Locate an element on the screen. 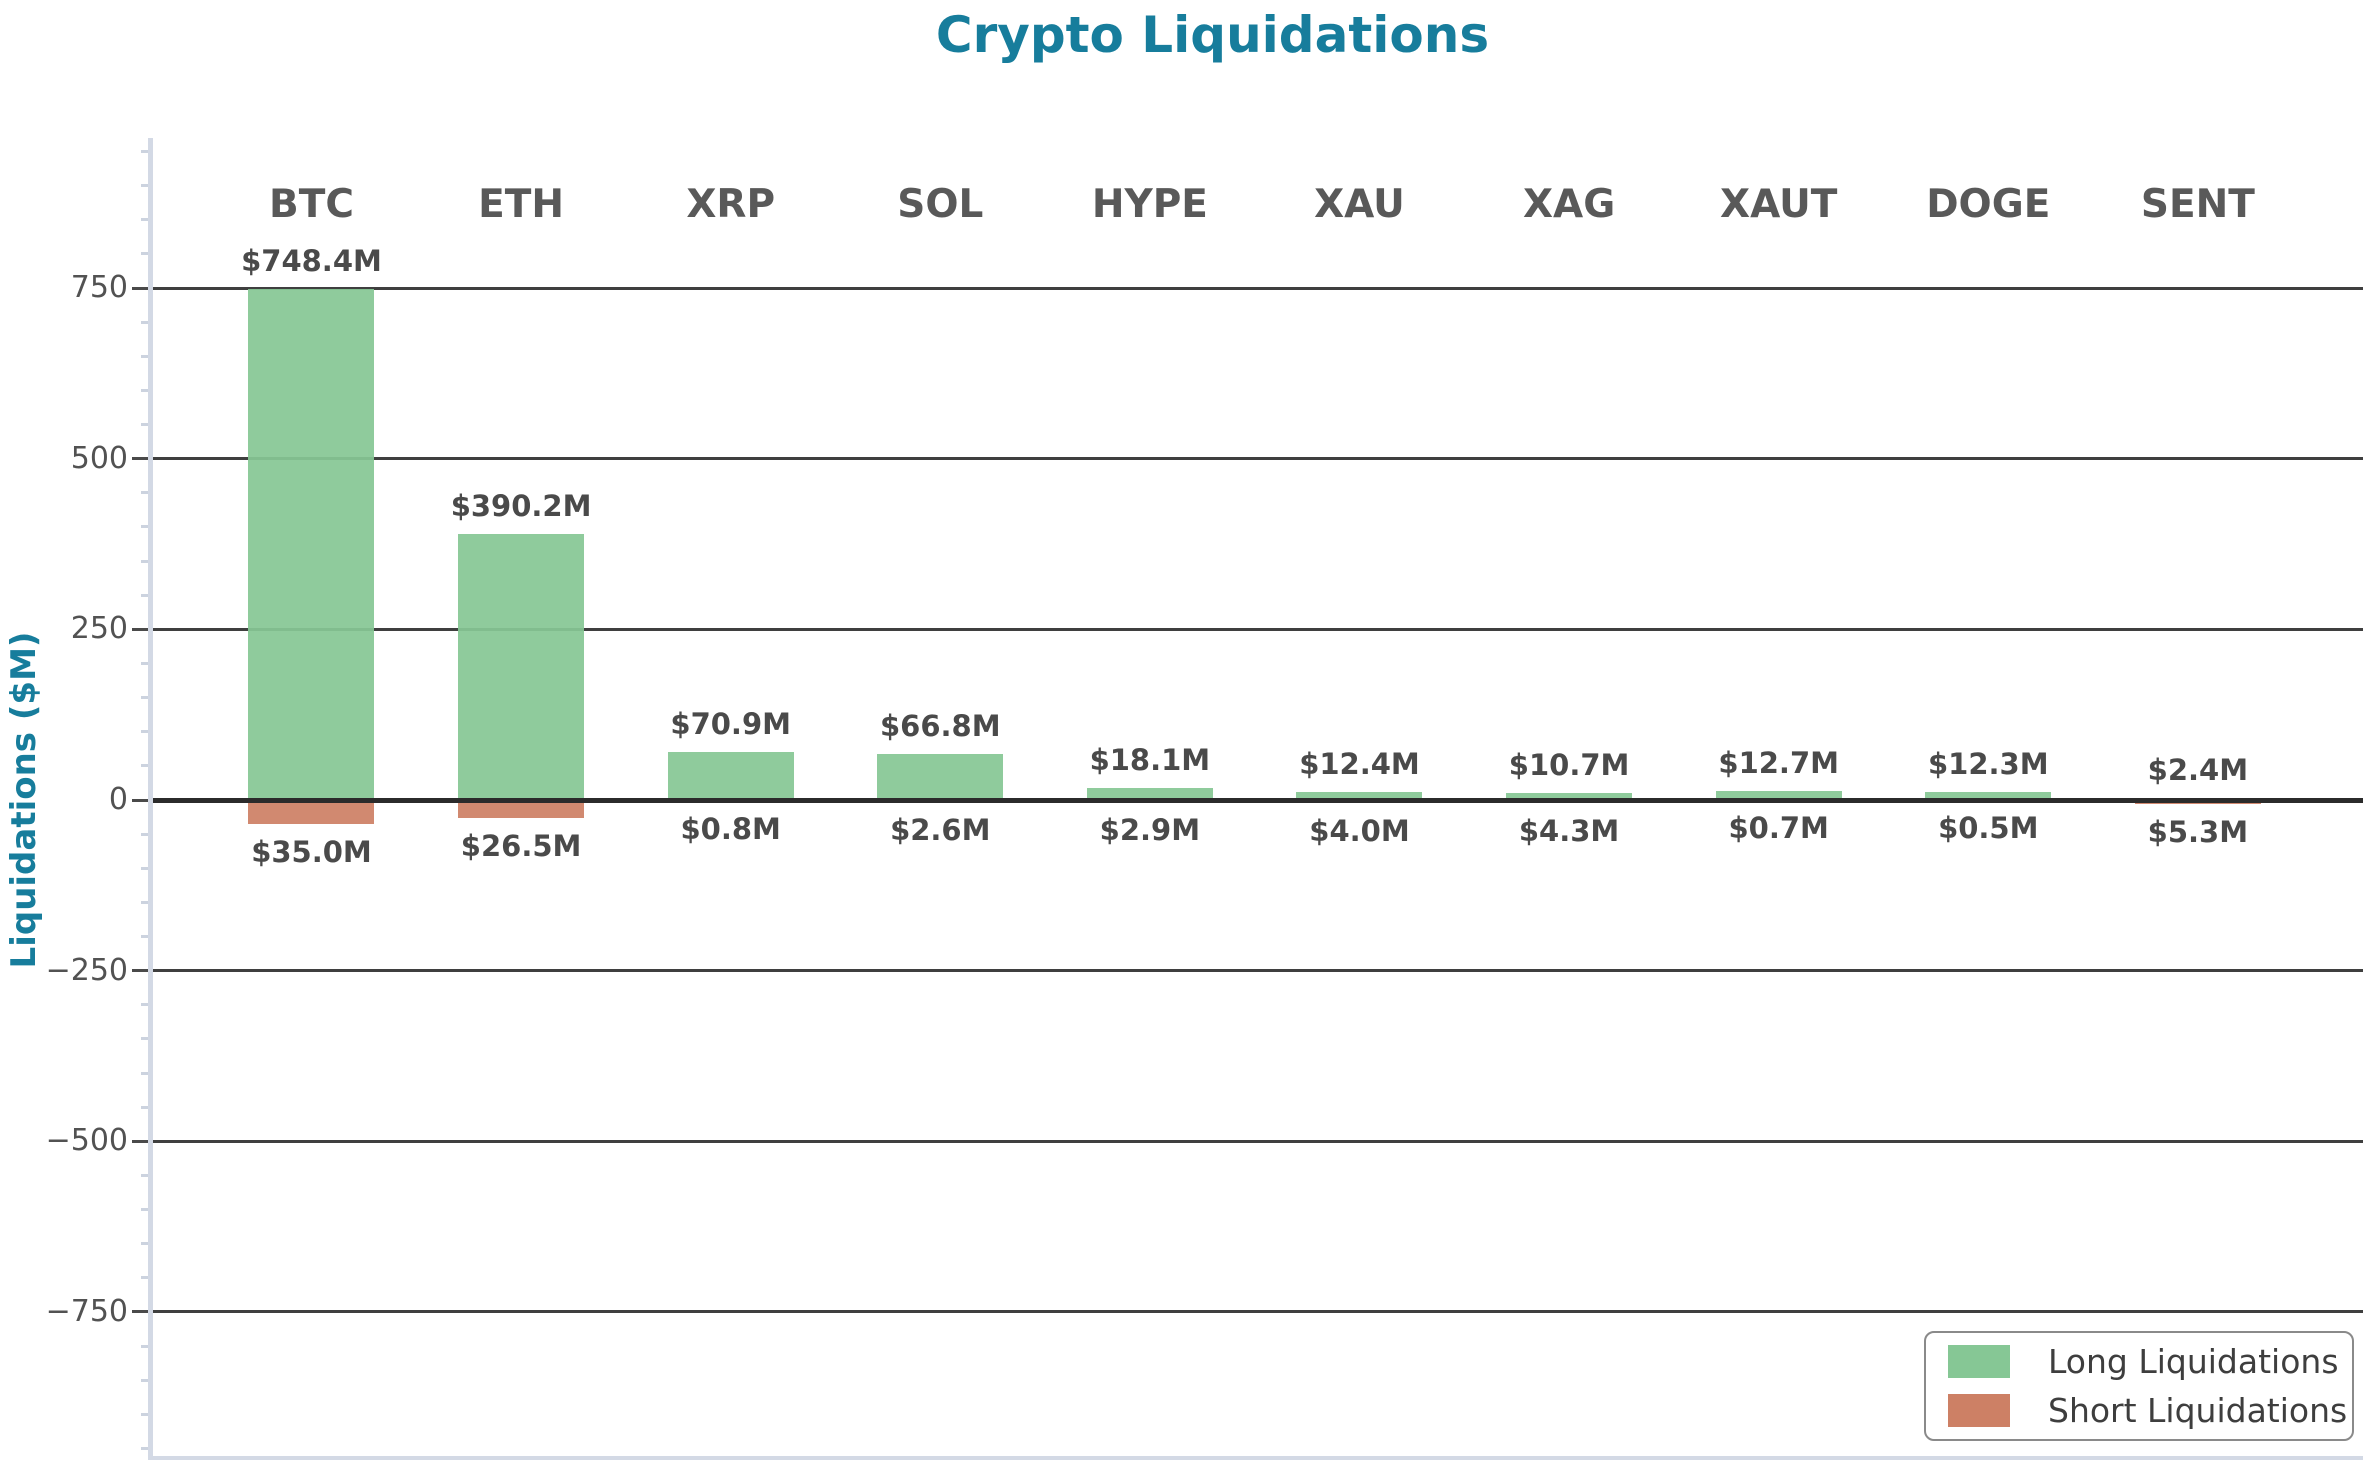  long-value-label: $18.1M is located at coordinates (1150, 759).